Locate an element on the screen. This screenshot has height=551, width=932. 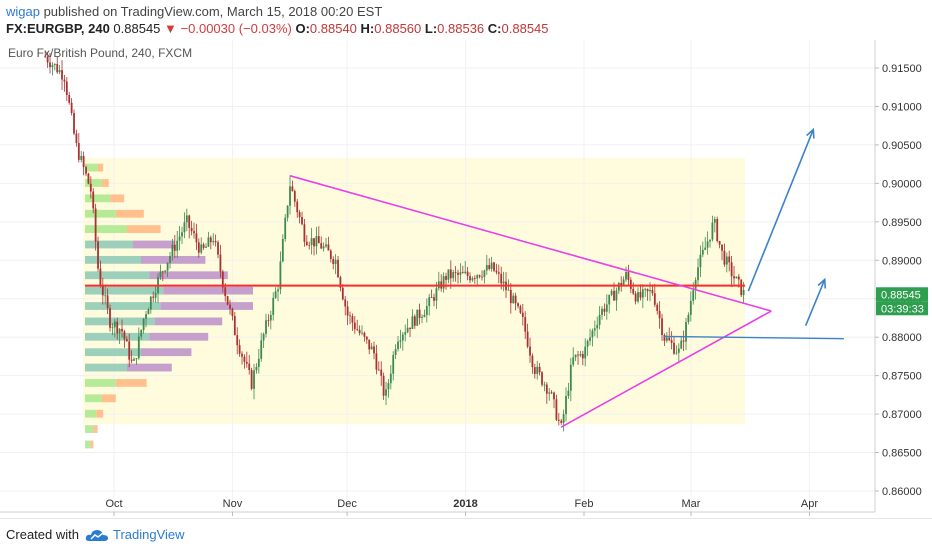
created-with-text: Created with is located at coordinates (42, 534).